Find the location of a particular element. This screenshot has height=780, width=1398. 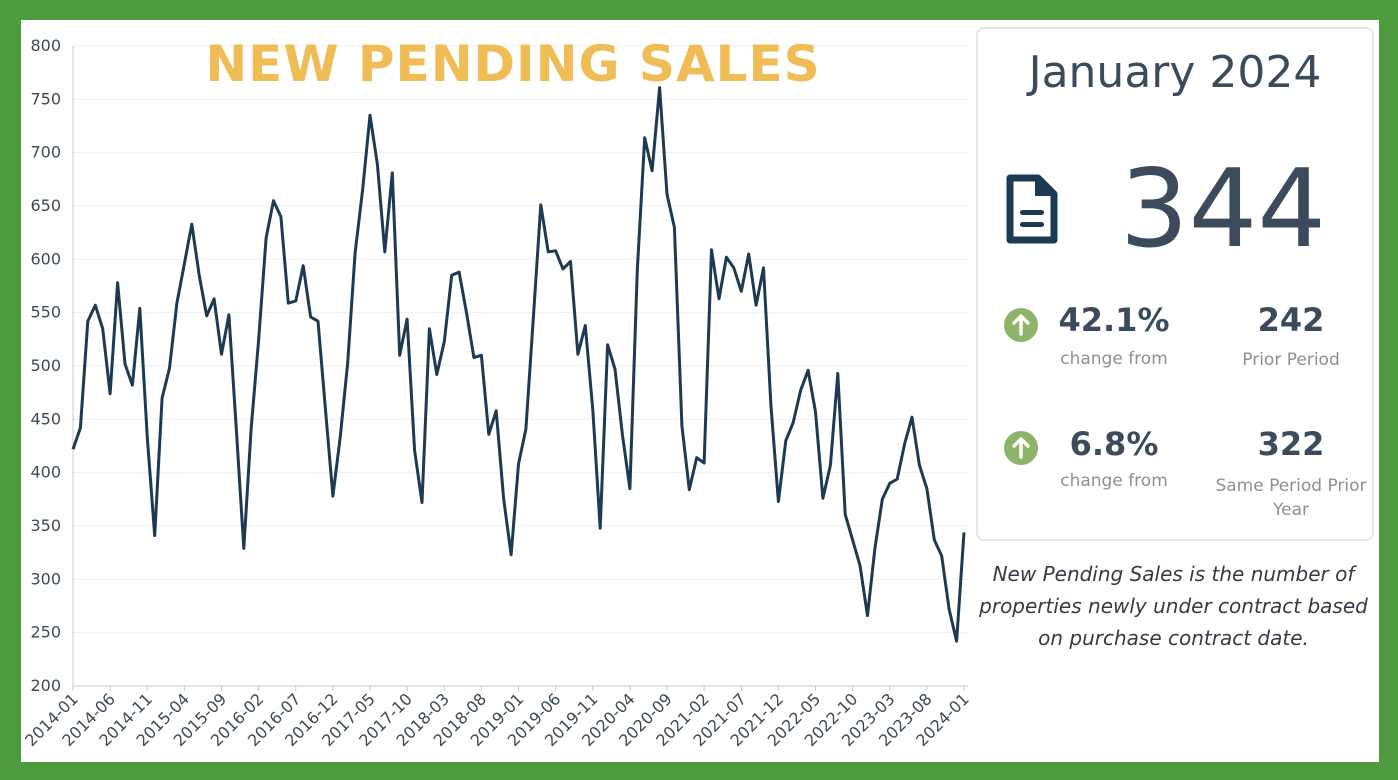

y-axis-ticks: 200 250 300 350 400 450 500 550 600 650 700 750 800 is located at coordinates (45, 365).